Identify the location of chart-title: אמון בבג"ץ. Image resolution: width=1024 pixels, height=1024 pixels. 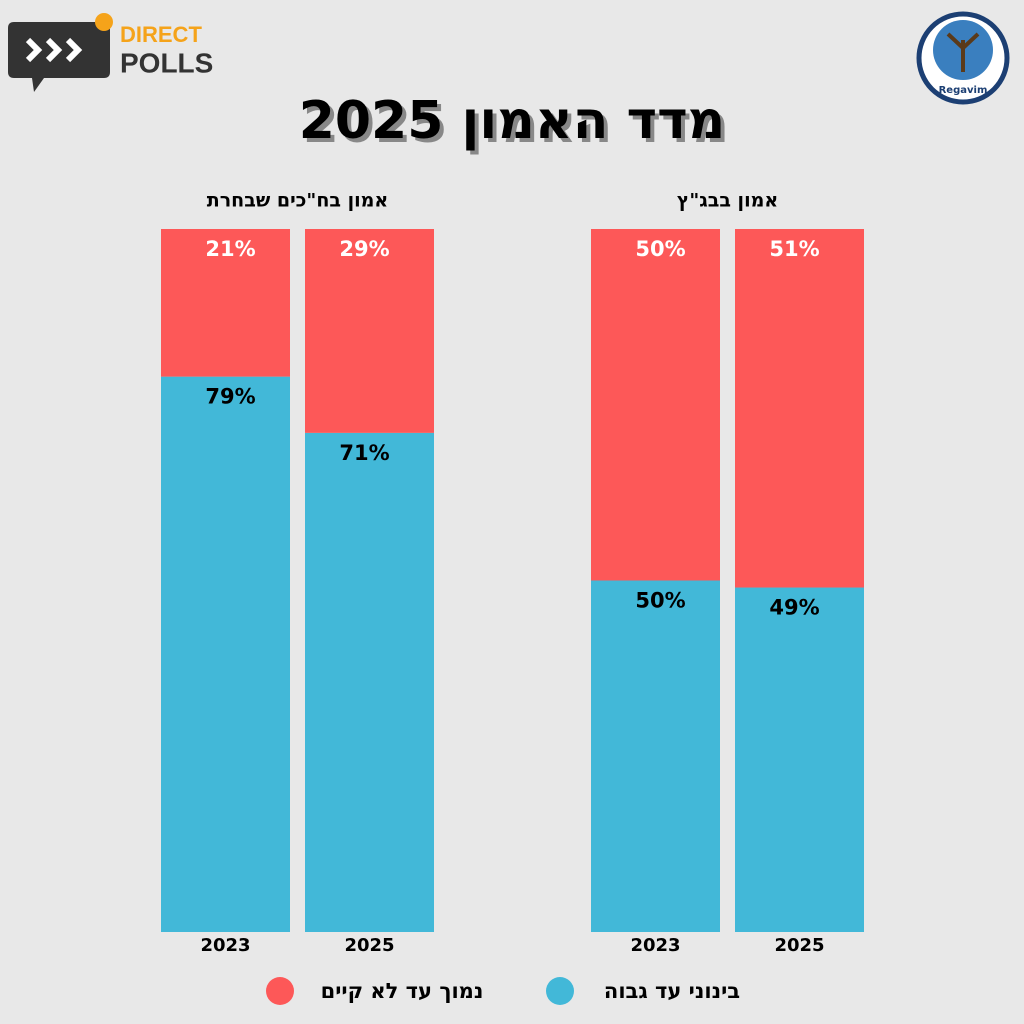
(727, 201).